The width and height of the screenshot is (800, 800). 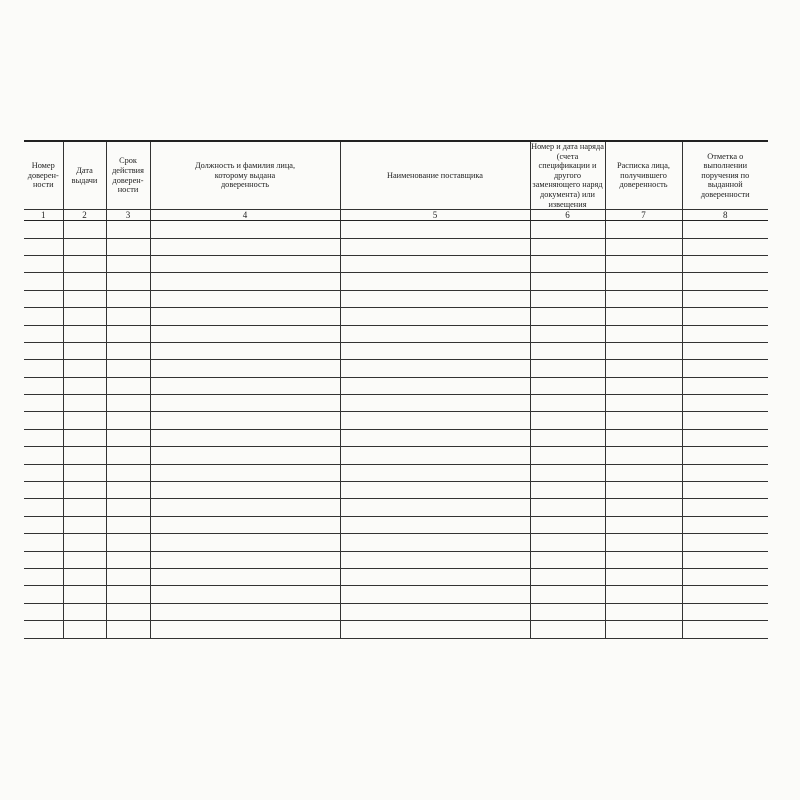 I want to click on header-cell: Дата выдачи, so click(x=84, y=175).